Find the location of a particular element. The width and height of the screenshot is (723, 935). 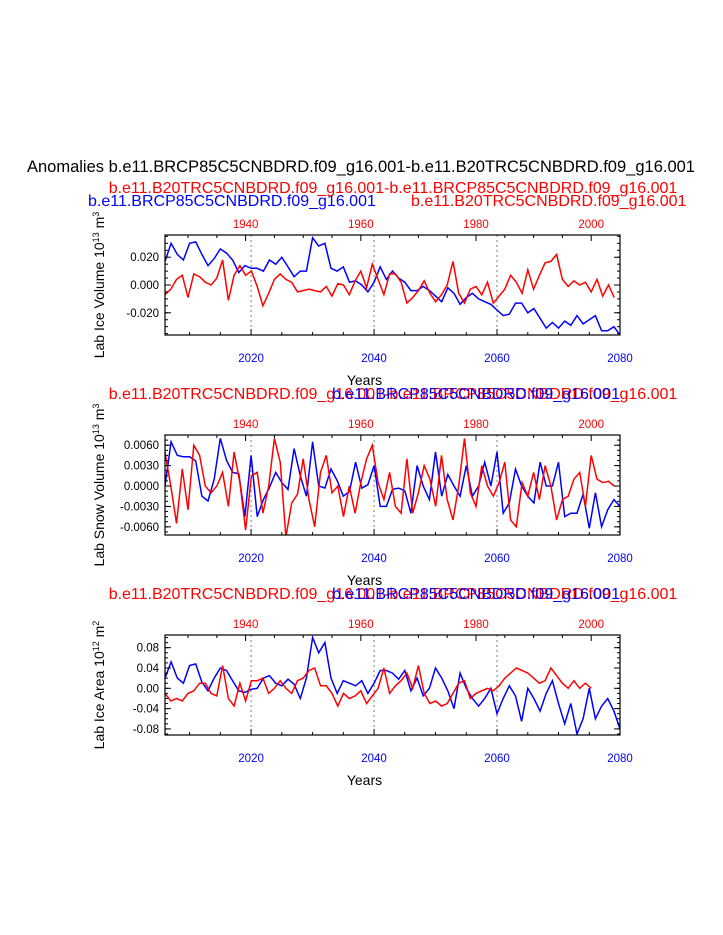

ytick-label: -0.020 is located at coordinates (142, 314).